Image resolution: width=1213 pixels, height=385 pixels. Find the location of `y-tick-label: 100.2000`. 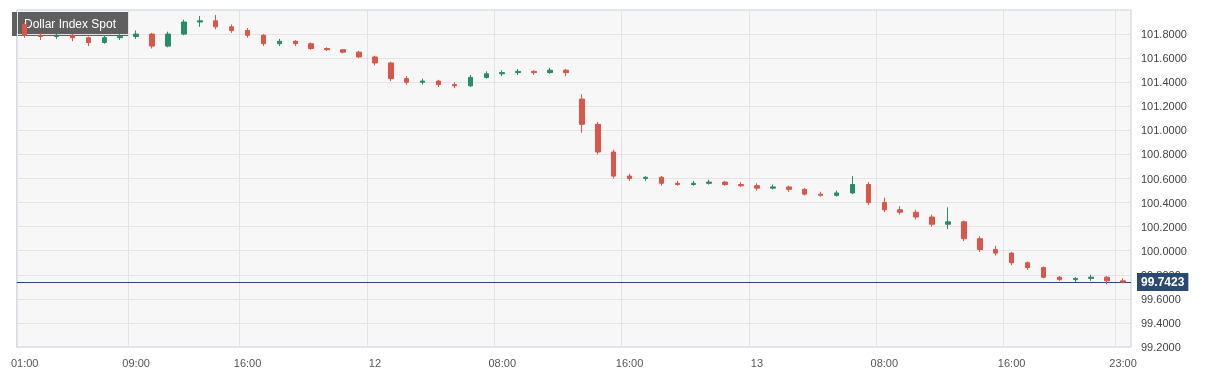

y-tick-label: 100.2000 is located at coordinates (1164, 226).